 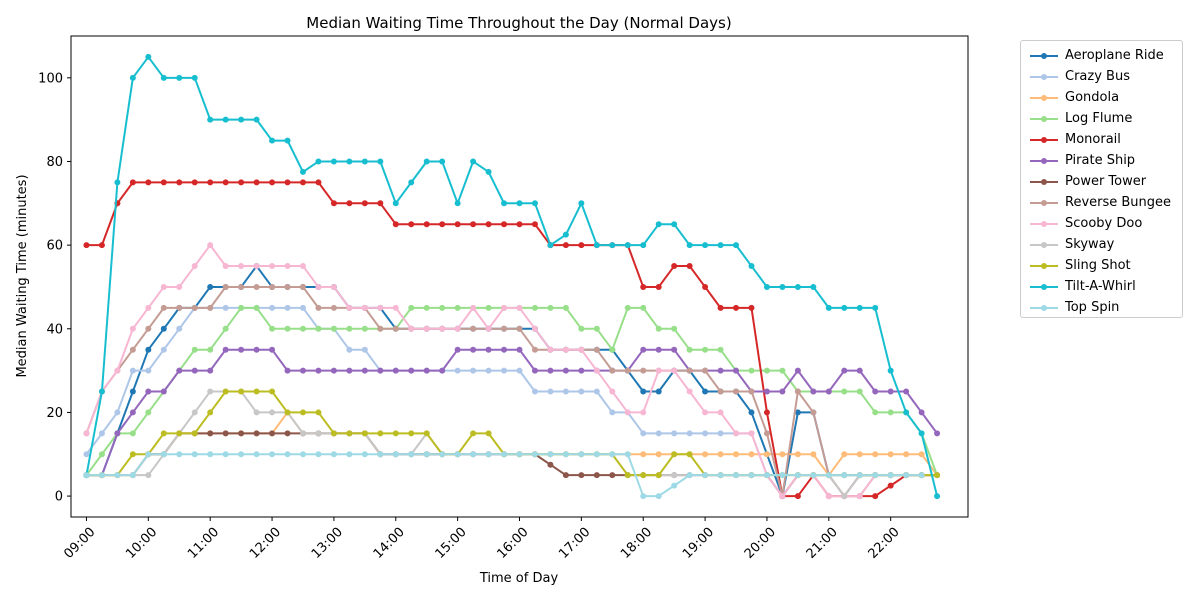 I want to click on legend-item: Reverse Bungee, so click(x=1101, y=203).